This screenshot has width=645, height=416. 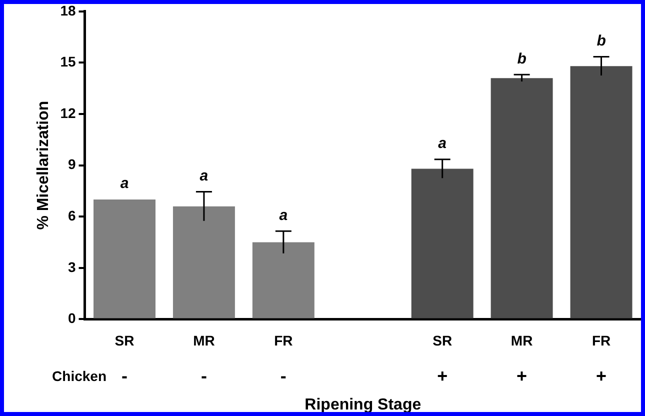 I want to click on y-axis-title: % Micellarization, so click(x=43, y=165).